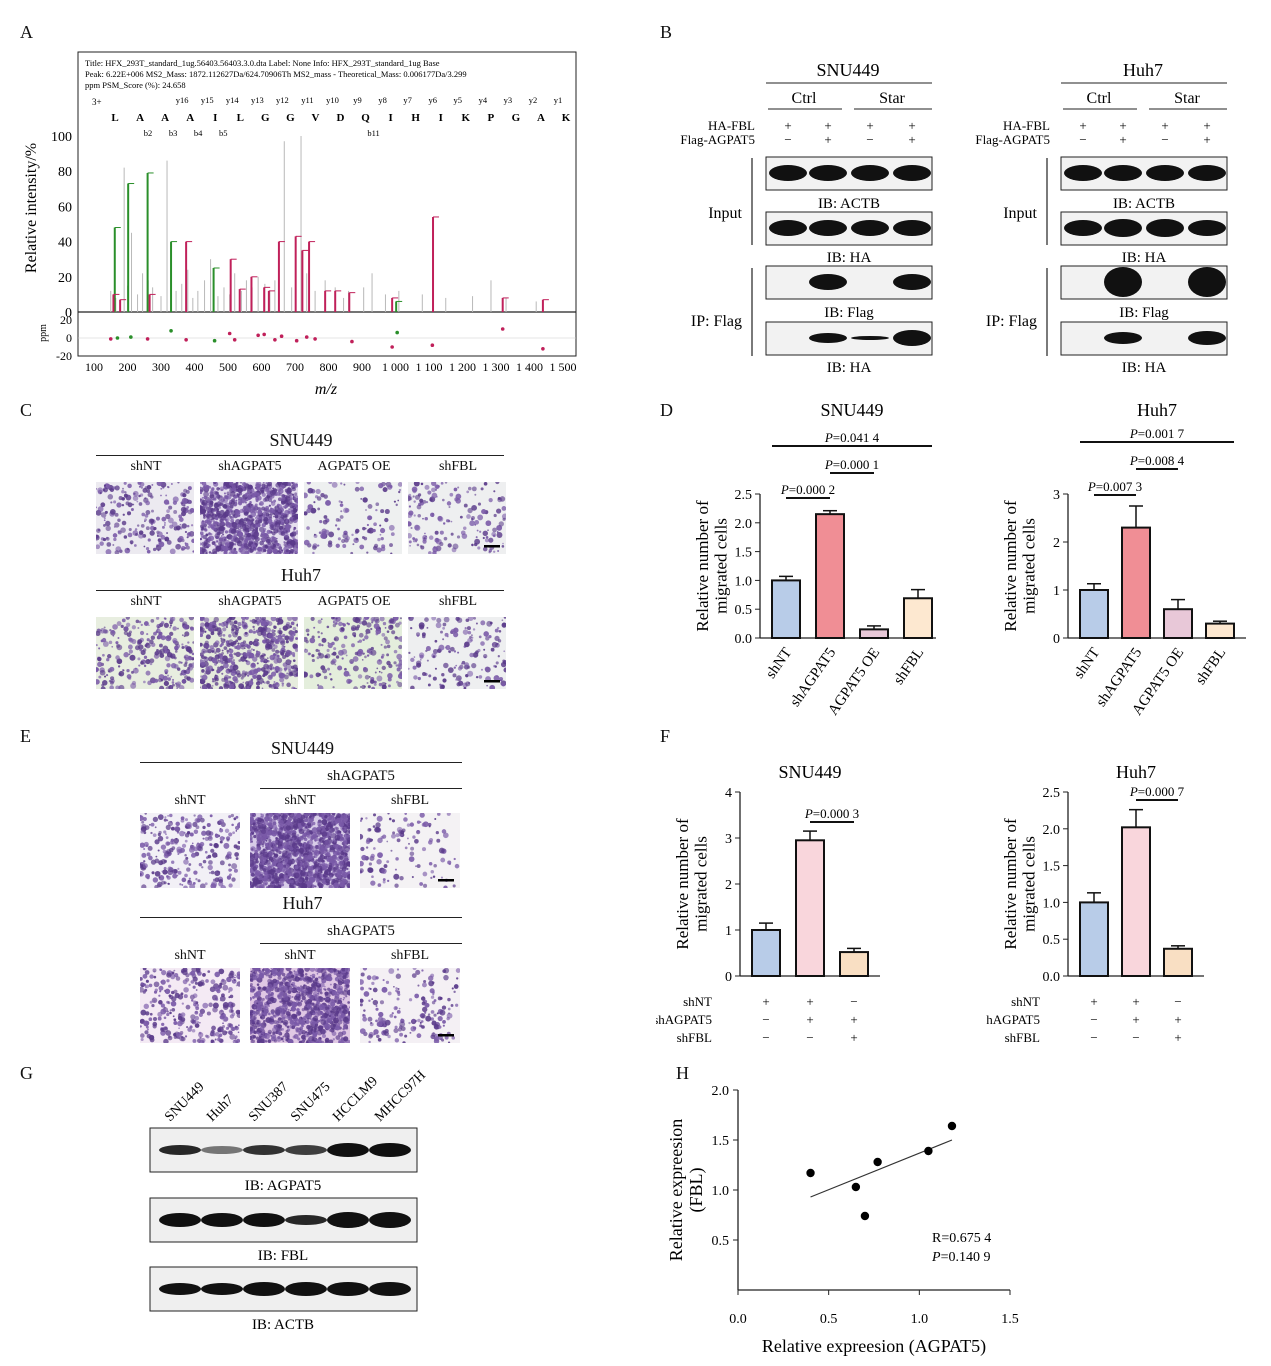 The image size is (1271, 1366). Describe the element at coordinates (1056, 639) in the screenshot. I see `y-tick-label: 0` at that location.